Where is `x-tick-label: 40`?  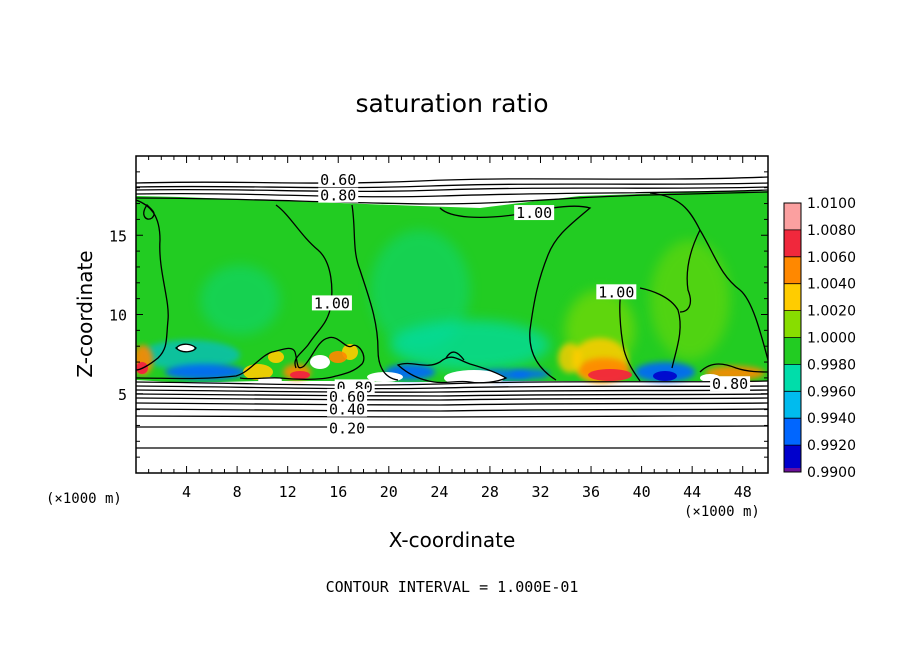 x-tick-label: 40 is located at coordinates (642, 492).